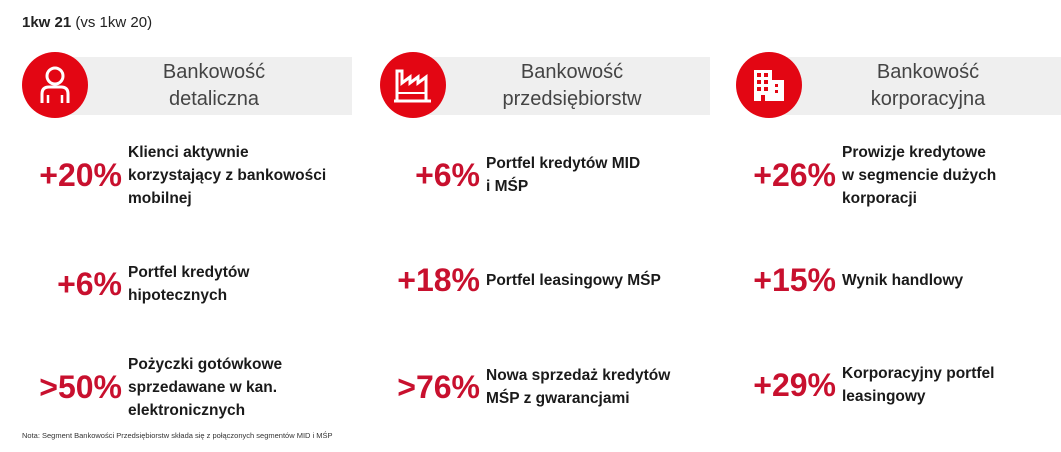 Image resolution: width=1061 pixels, height=452 pixels. I want to click on metric-value: +26%, so click(794, 174).